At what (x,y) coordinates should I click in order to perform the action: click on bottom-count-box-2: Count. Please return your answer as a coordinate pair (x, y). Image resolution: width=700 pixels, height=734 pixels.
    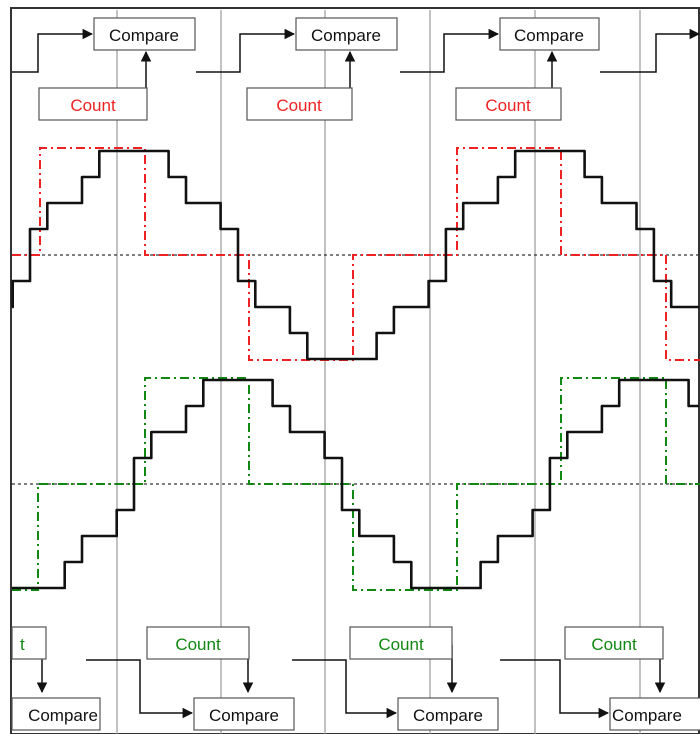
    Looking at the image, I should click on (401, 643).